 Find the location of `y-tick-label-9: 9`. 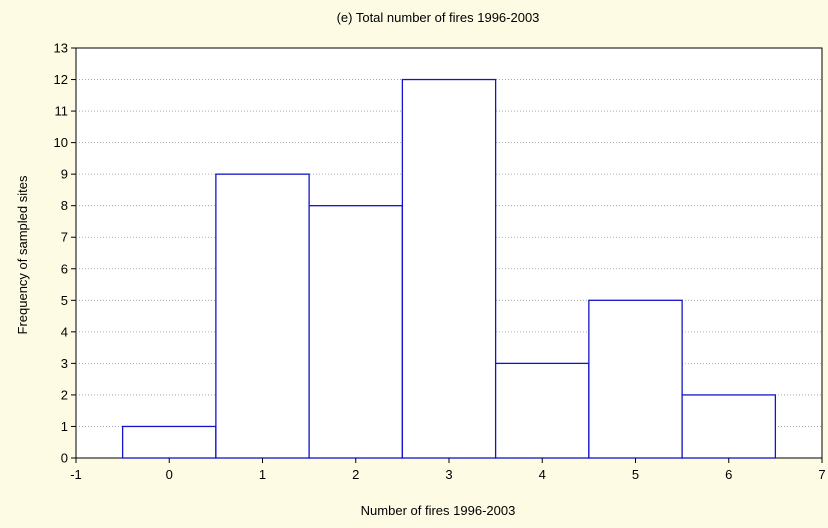

y-tick-label-9: 9 is located at coordinates (64, 174).